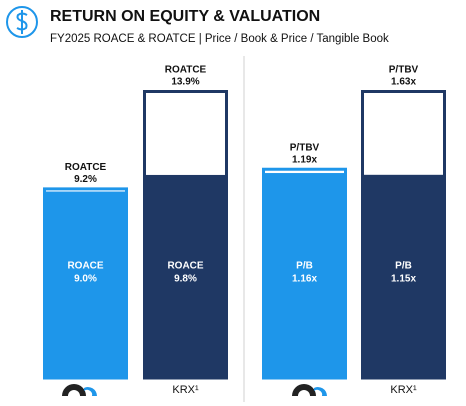 The width and height of the screenshot is (466, 406). What do you see at coordinates (304, 279) in the screenshot?
I see `inner-value: 1.16x` at bounding box center [304, 279].